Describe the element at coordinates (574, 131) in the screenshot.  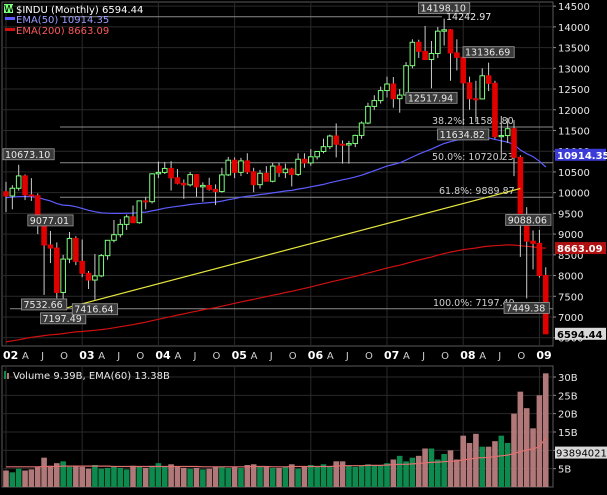
I see `price-tick-label-10: 11500` at that location.